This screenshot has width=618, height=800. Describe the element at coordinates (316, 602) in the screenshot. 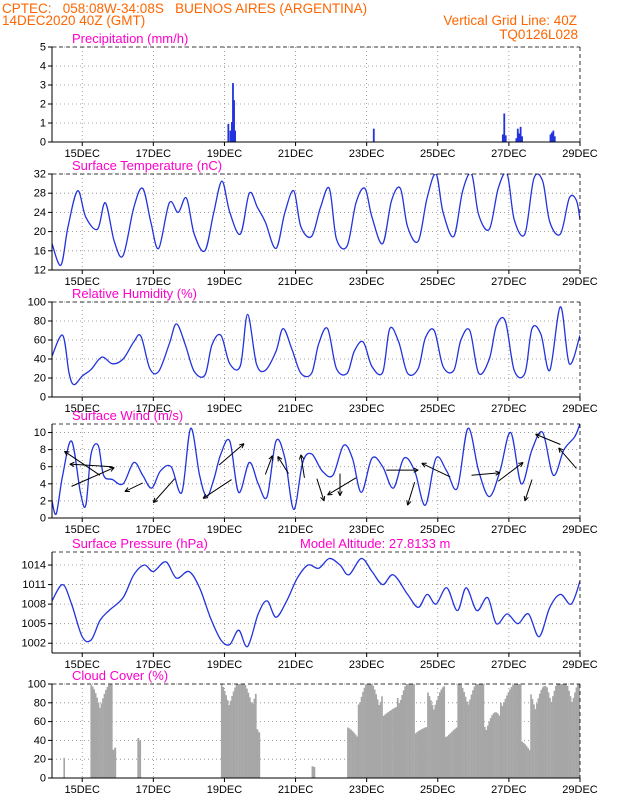

I see `pressure-series-line` at that location.